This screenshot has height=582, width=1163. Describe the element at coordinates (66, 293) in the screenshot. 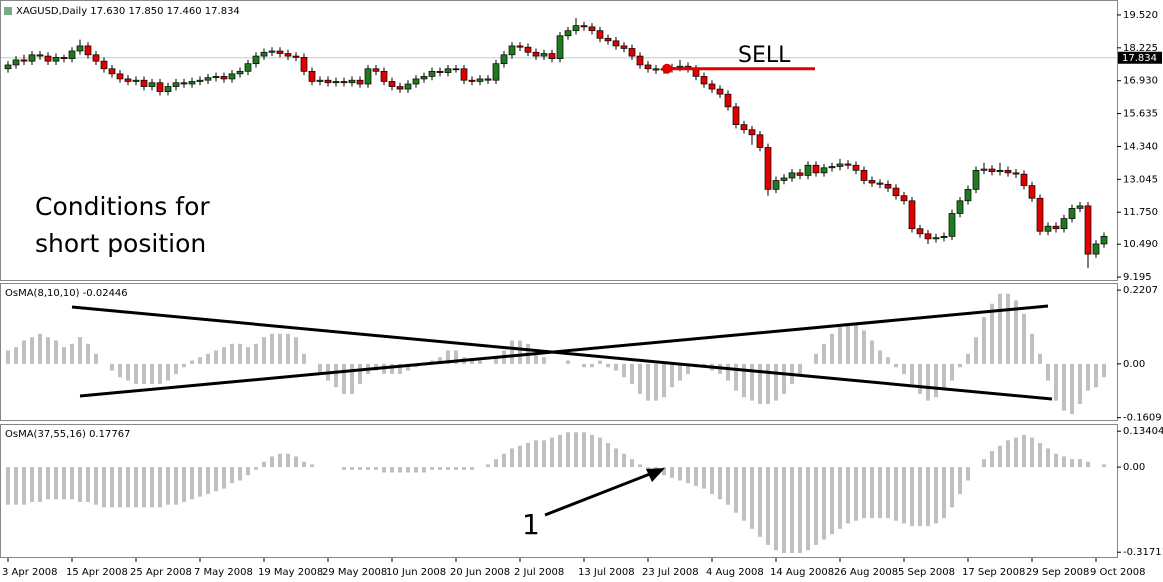

I see `panel-title: OsMA(8,10,10) -0.02446` at that location.